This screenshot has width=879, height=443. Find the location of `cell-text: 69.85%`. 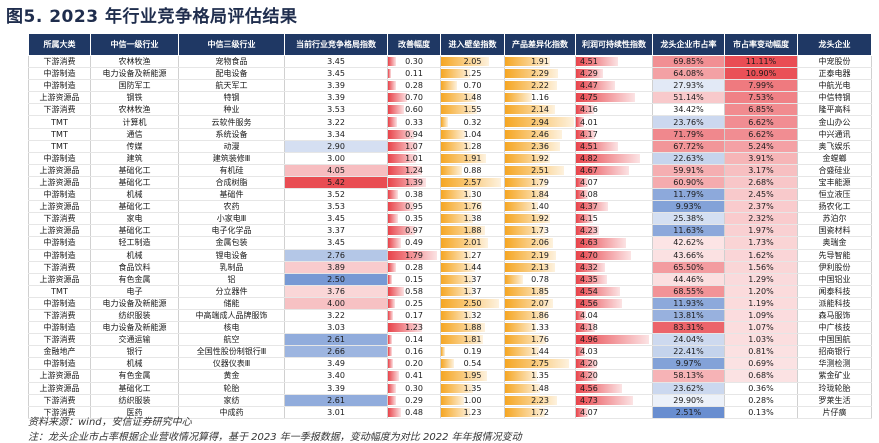

cell-text: 69.85% is located at coordinates (688, 62).